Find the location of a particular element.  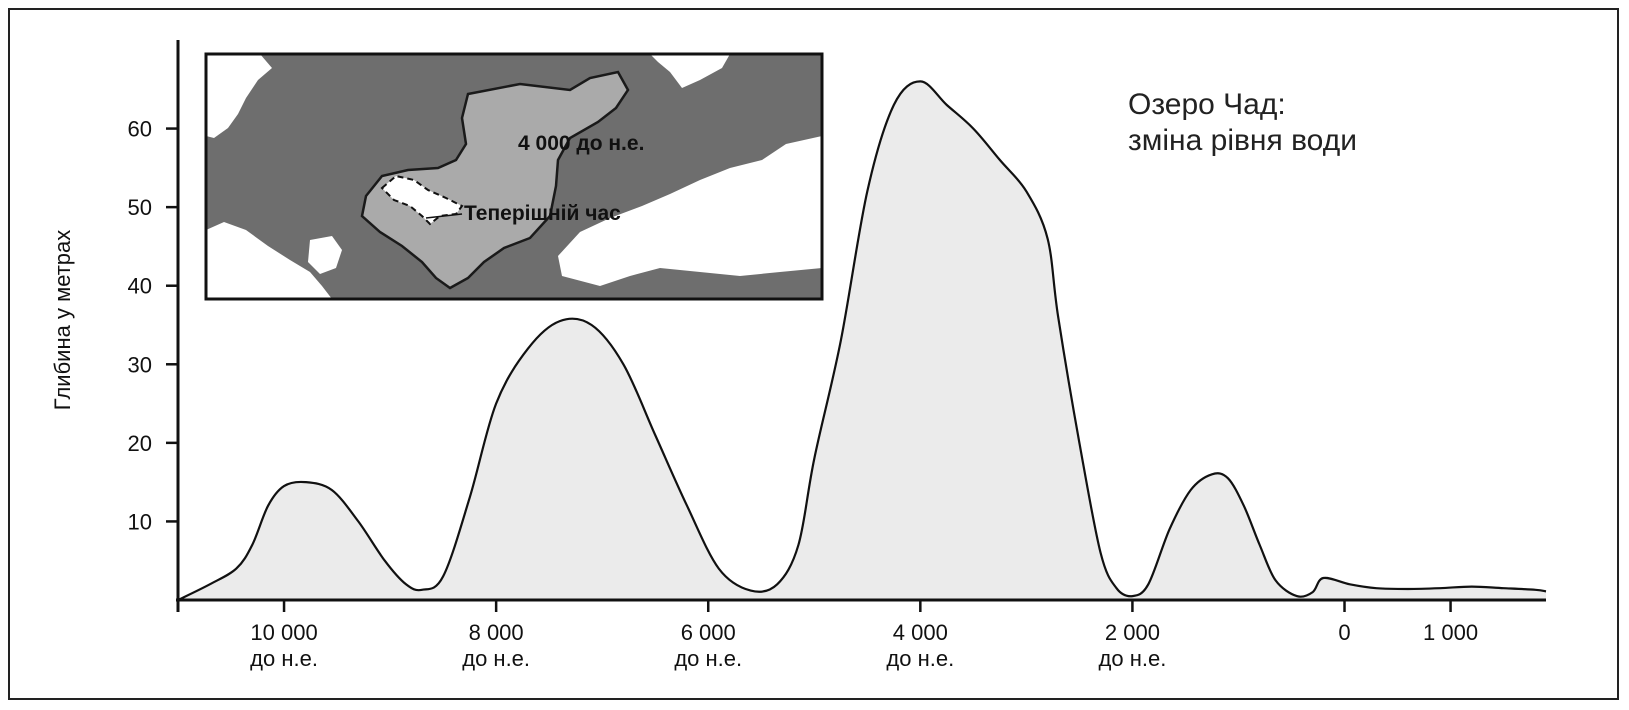

x-tick-label: 1 000 is located at coordinates (1450, 632).